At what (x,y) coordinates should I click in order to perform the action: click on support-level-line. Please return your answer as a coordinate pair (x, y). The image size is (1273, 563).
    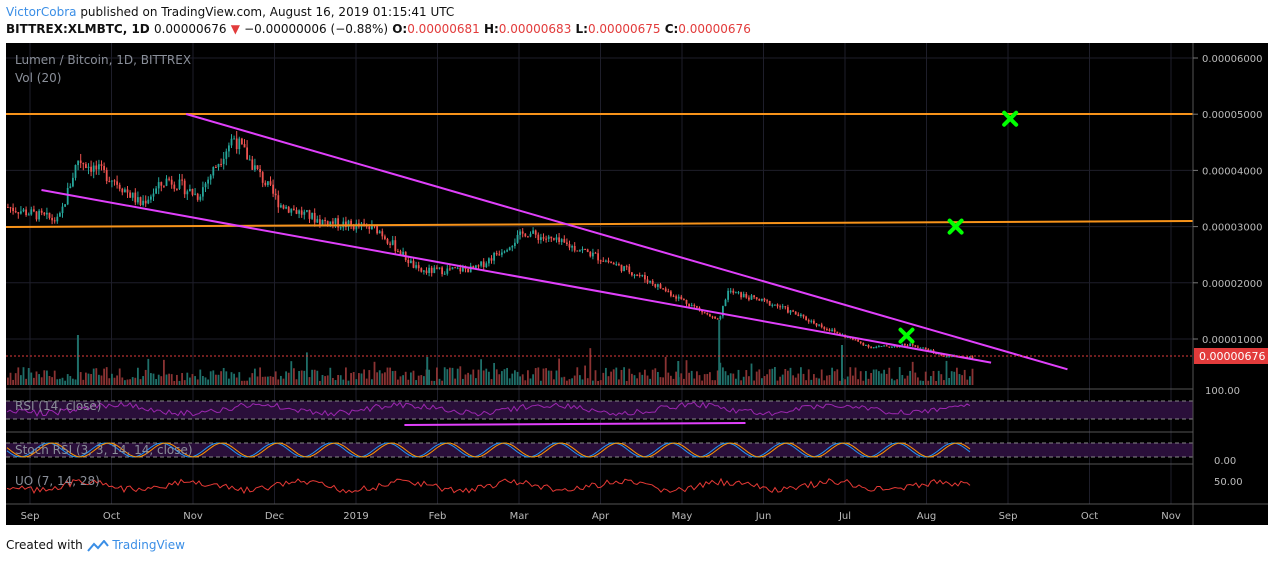
    Looking at the image, I should click on (599, 224).